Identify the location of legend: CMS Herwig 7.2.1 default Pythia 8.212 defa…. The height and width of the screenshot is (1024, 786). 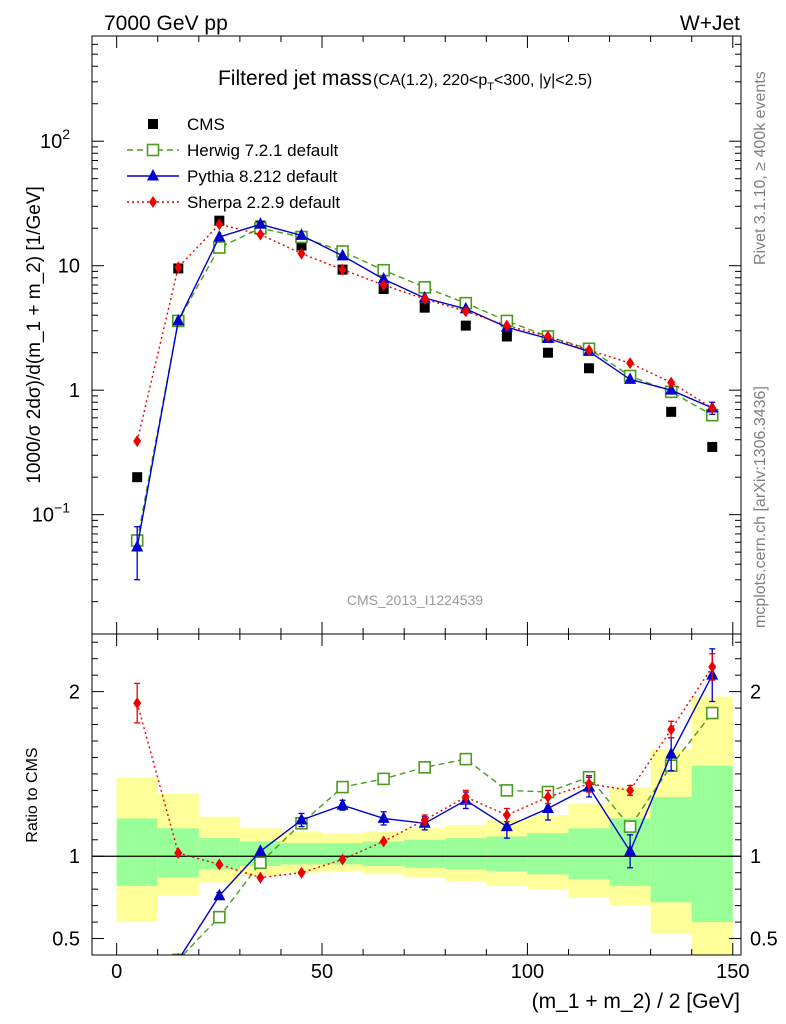
(233, 163).